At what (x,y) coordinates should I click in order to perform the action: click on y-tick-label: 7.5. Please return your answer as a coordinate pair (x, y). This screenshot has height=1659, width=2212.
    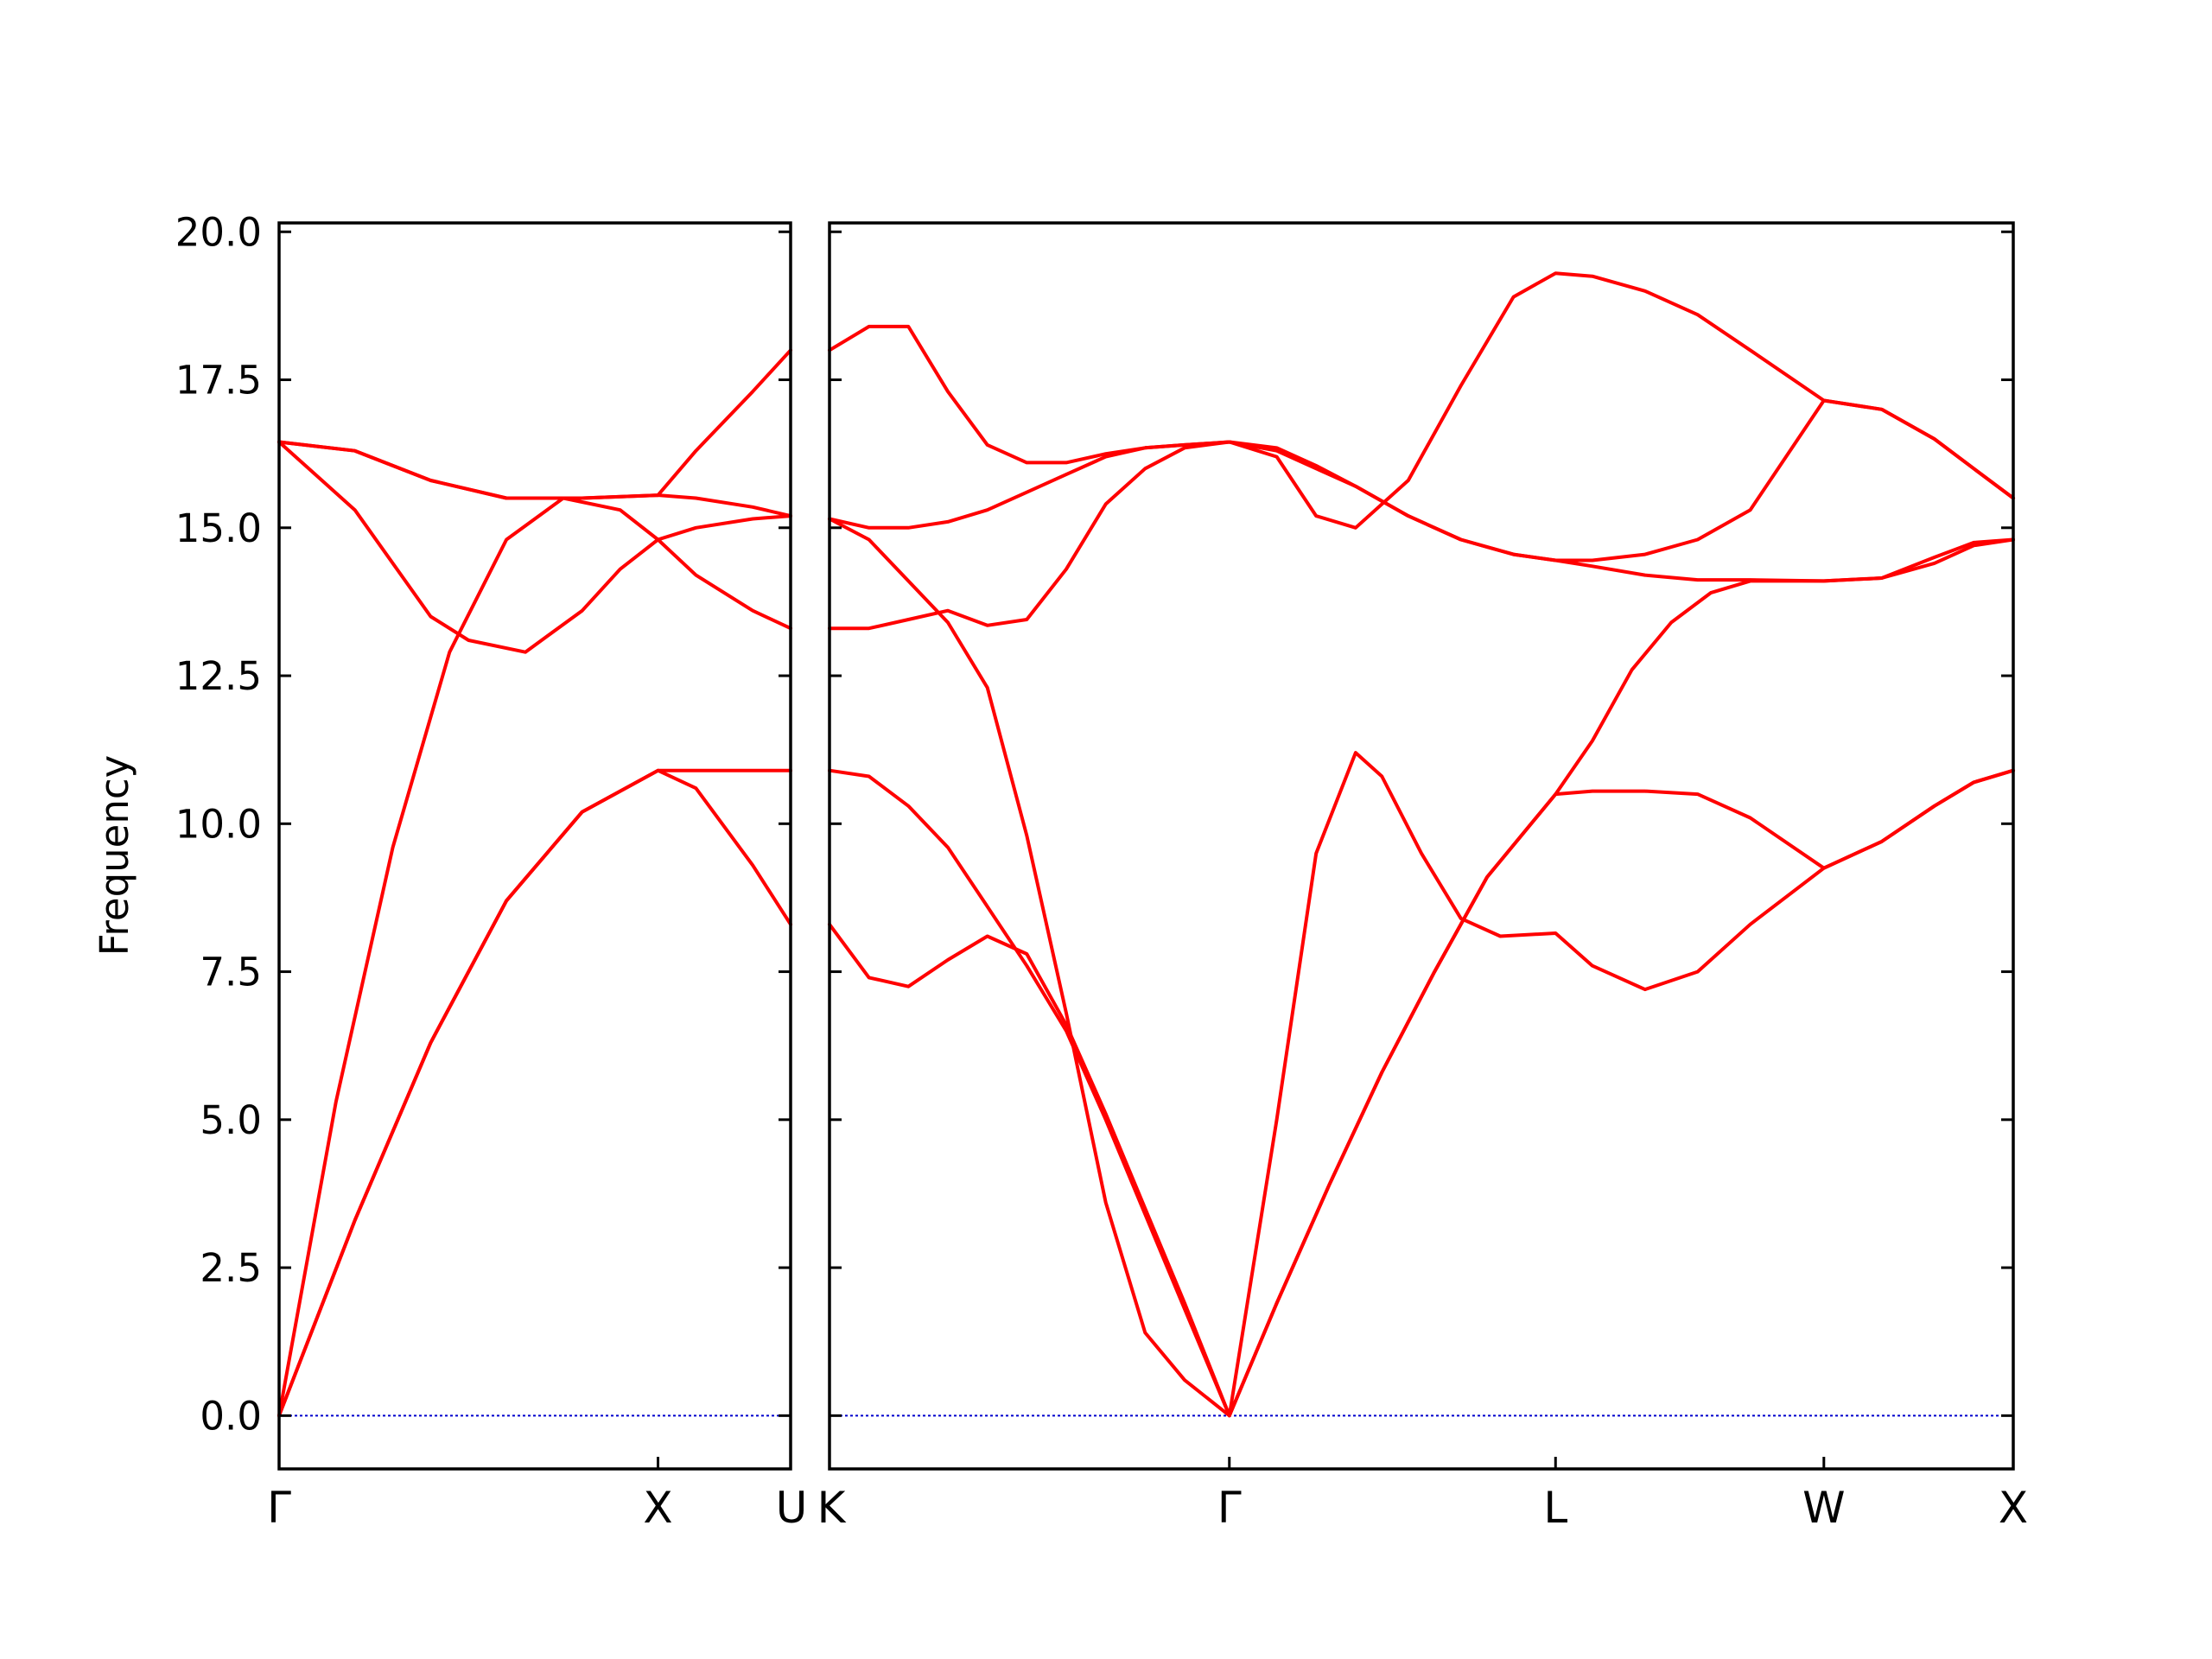
    Looking at the image, I should click on (231, 972).